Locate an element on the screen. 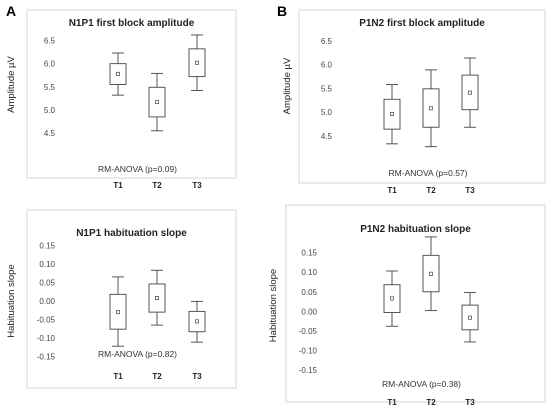 This screenshot has width=550, height=418. panel-letter-a: A is located at coordinates (11, 11).